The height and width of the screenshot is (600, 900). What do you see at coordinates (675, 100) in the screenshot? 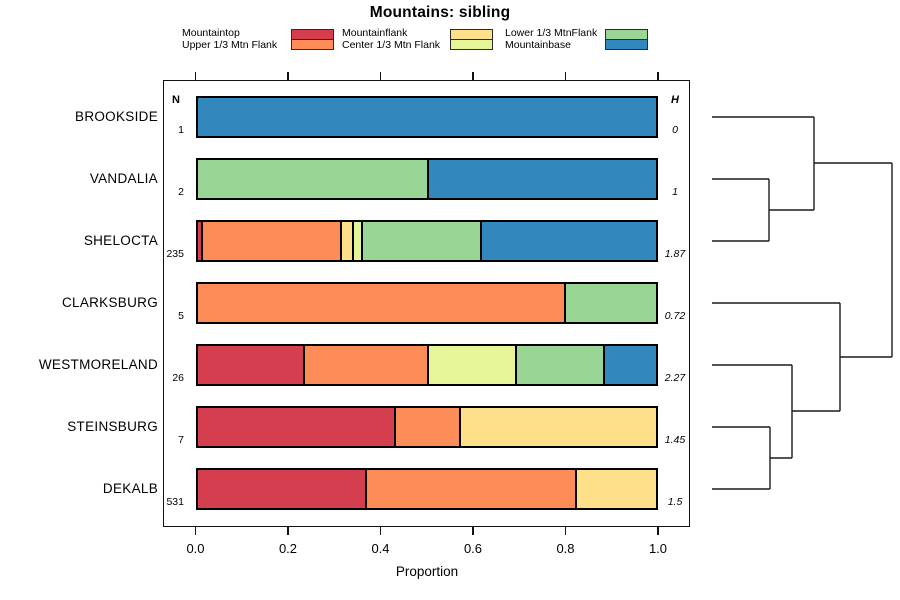
I see `h-column-header: H` at bounding box center [675, 100].